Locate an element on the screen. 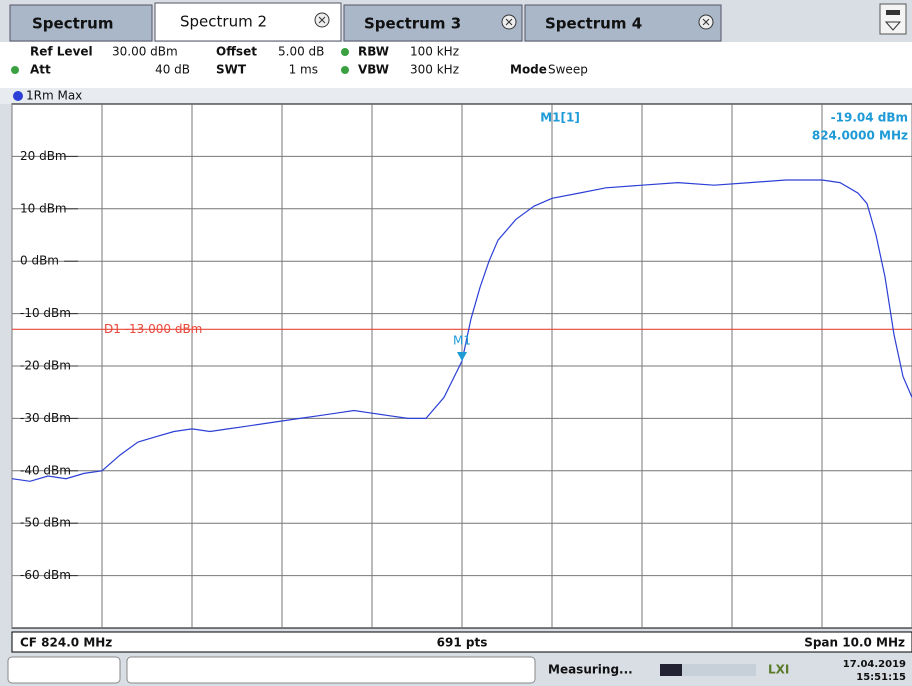 This screenshot has height=686, width=912. settings-panel is located at coordinates (456, 65).